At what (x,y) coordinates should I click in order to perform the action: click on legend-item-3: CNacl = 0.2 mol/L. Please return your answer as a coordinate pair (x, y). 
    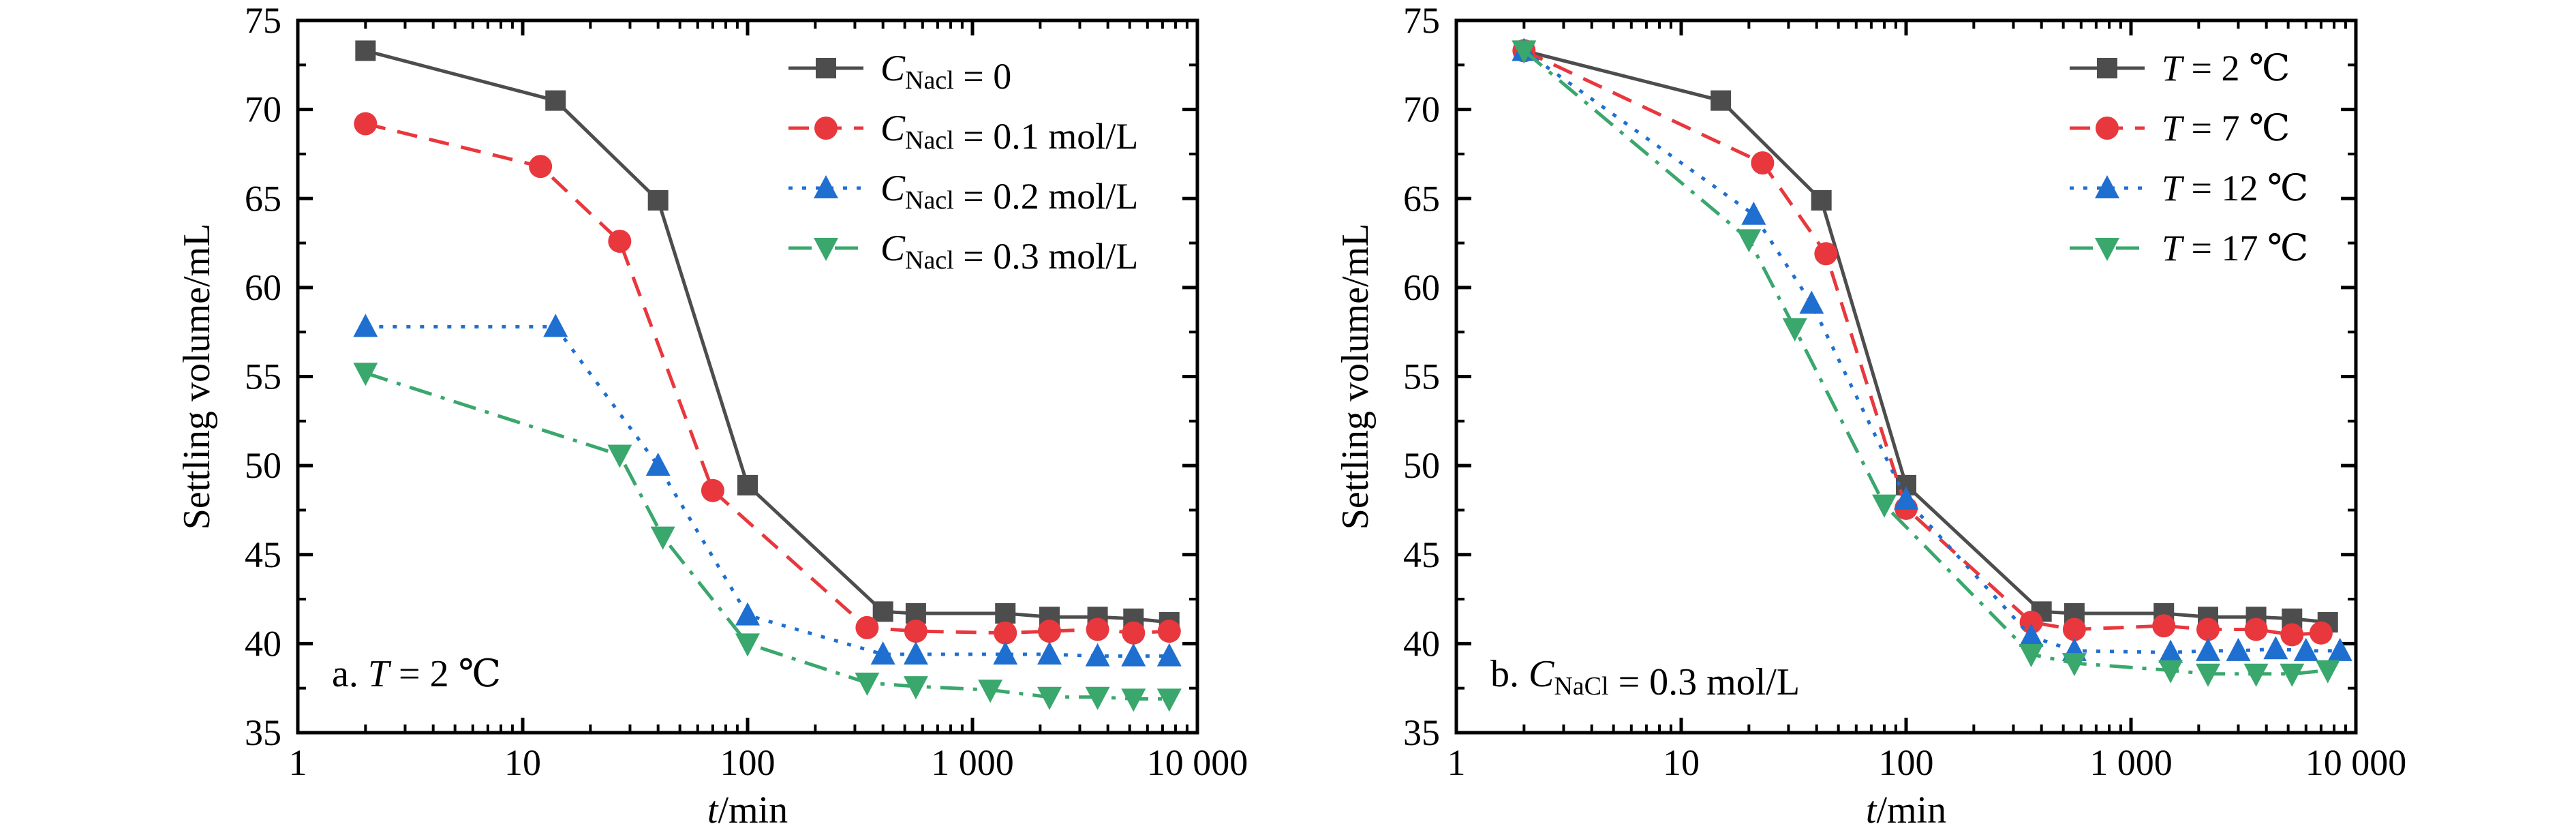
    Looking at the image, I should click on (963, 192).